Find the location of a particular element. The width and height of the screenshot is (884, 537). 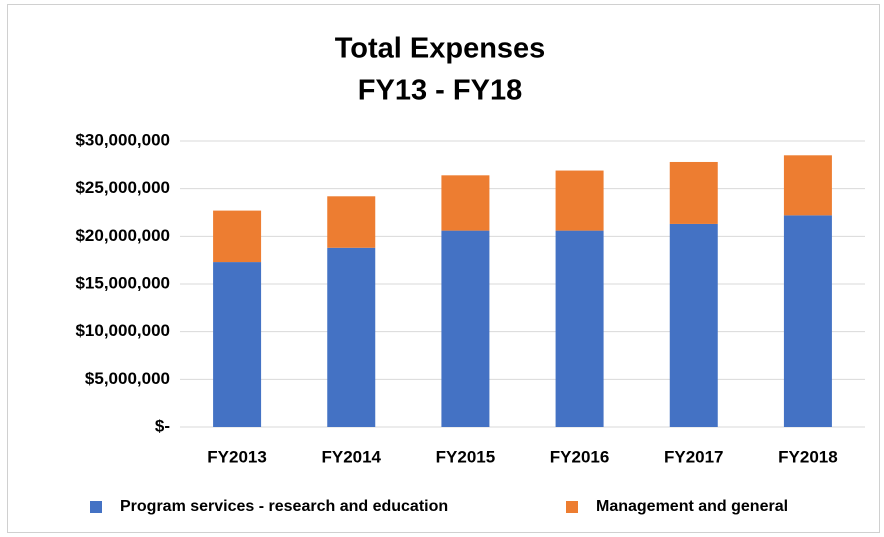

y-tick-label: $15,000,000 is located at coordinates (122, 282).